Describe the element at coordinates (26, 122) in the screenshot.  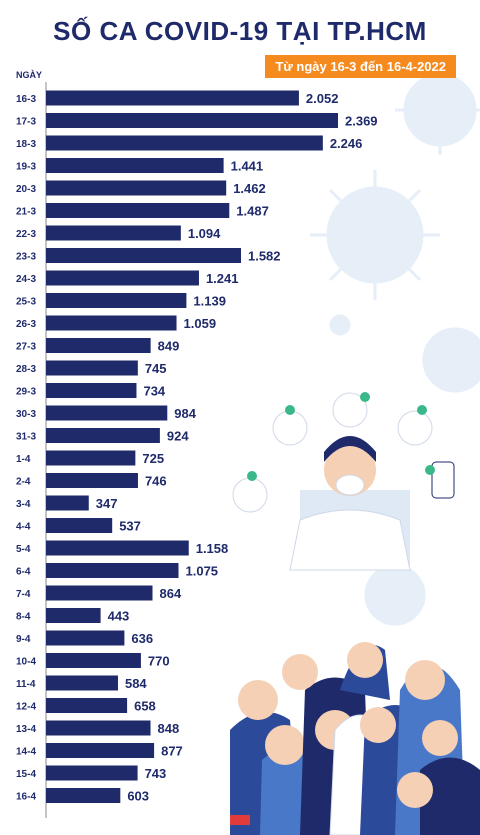
I see `category-label: 17-3` at that location.